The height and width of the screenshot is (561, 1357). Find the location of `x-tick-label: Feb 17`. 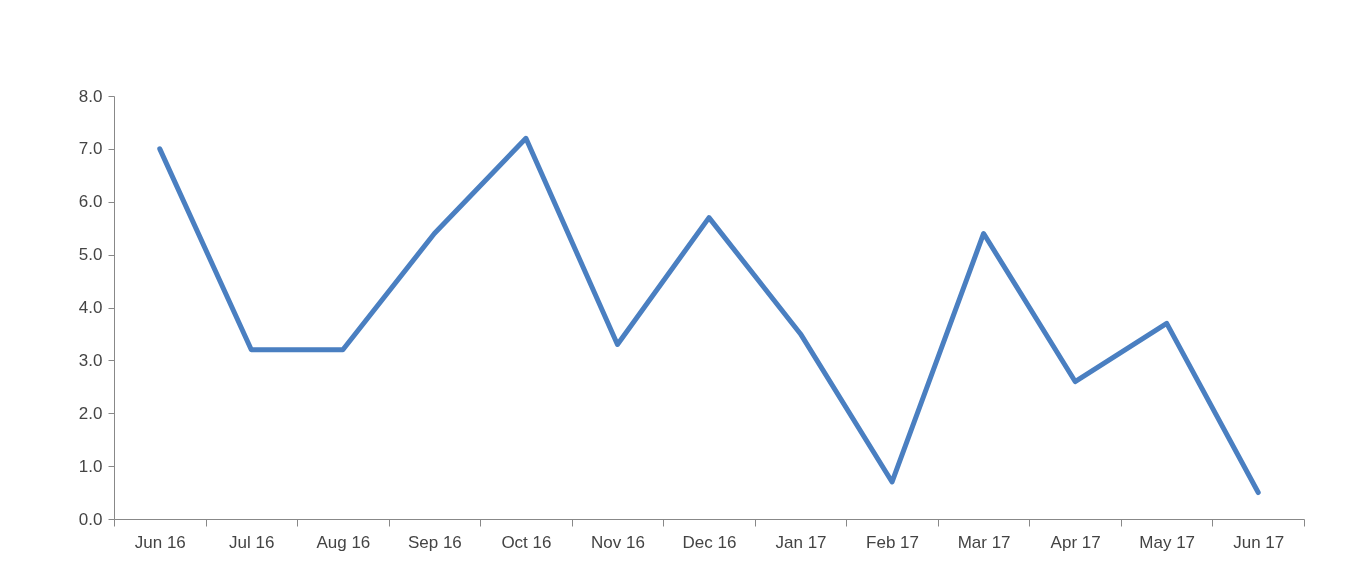

x-tick-label: Feb 17 is located at coordinates (893, 542).